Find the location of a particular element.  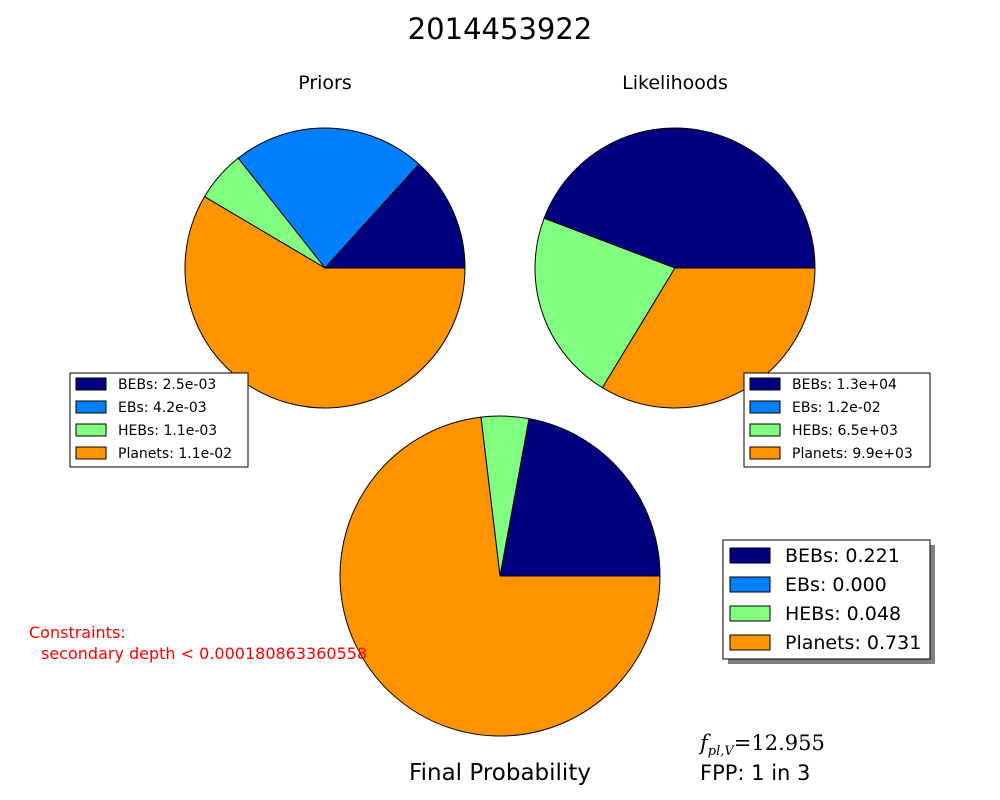

pie-priors-title: Priors is located at coordinates (325, 83).